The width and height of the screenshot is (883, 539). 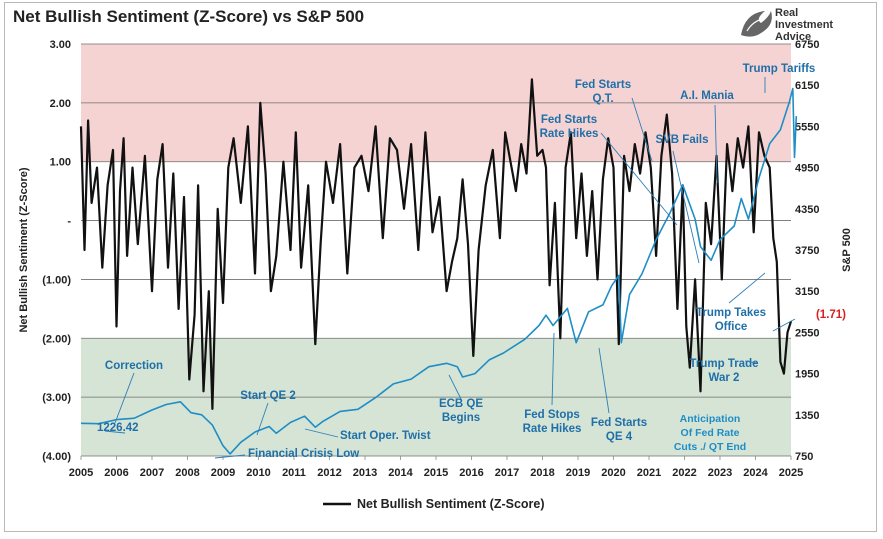 What do you see at coordinates (56, 280) in the screenshot?
I see `y-left-tick-label: (1.00)` at bounding box center [56, 280].